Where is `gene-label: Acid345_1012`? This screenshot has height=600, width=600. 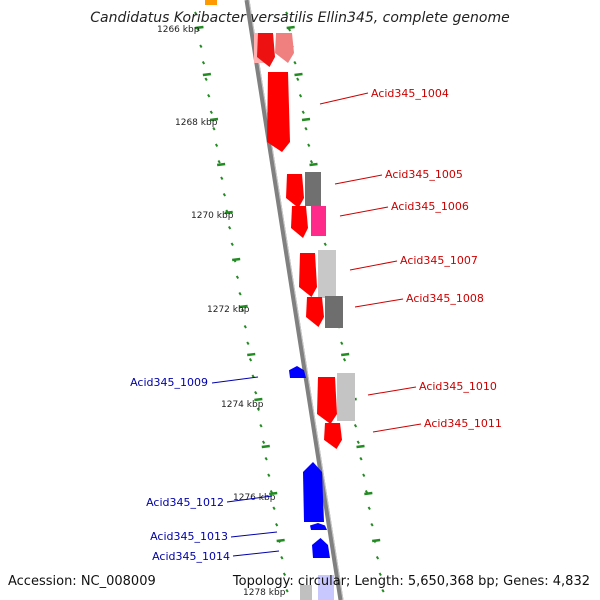
gene-label: Acid345_1012 is located at coordinates (185, 502).